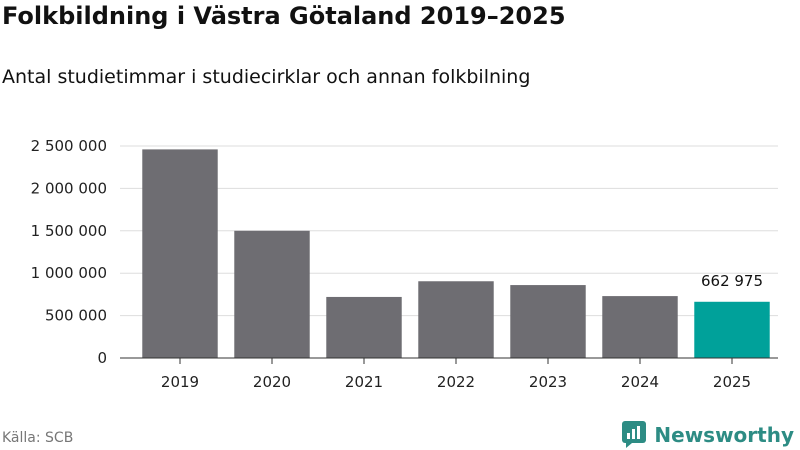 The image size is (800, 450). I want to click on y-tick-label: 0, so click(102, 358).